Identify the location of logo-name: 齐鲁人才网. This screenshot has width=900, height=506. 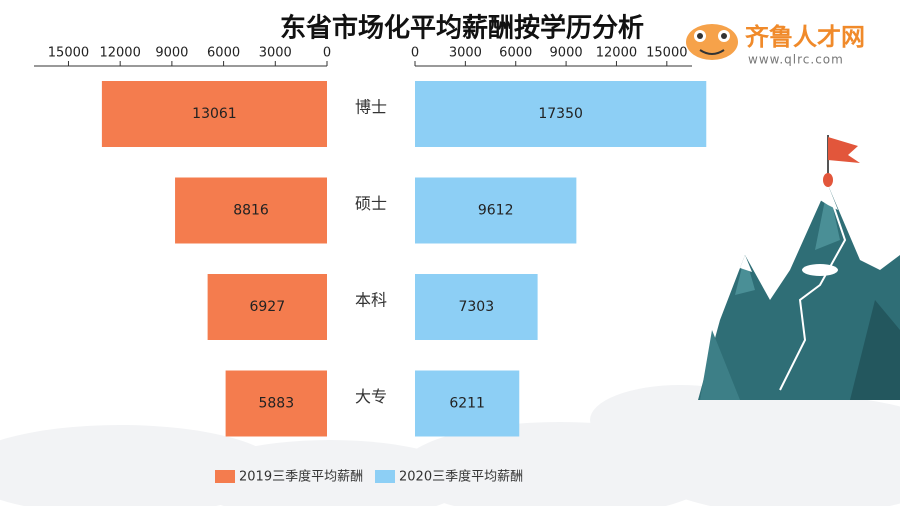
(805, 37).